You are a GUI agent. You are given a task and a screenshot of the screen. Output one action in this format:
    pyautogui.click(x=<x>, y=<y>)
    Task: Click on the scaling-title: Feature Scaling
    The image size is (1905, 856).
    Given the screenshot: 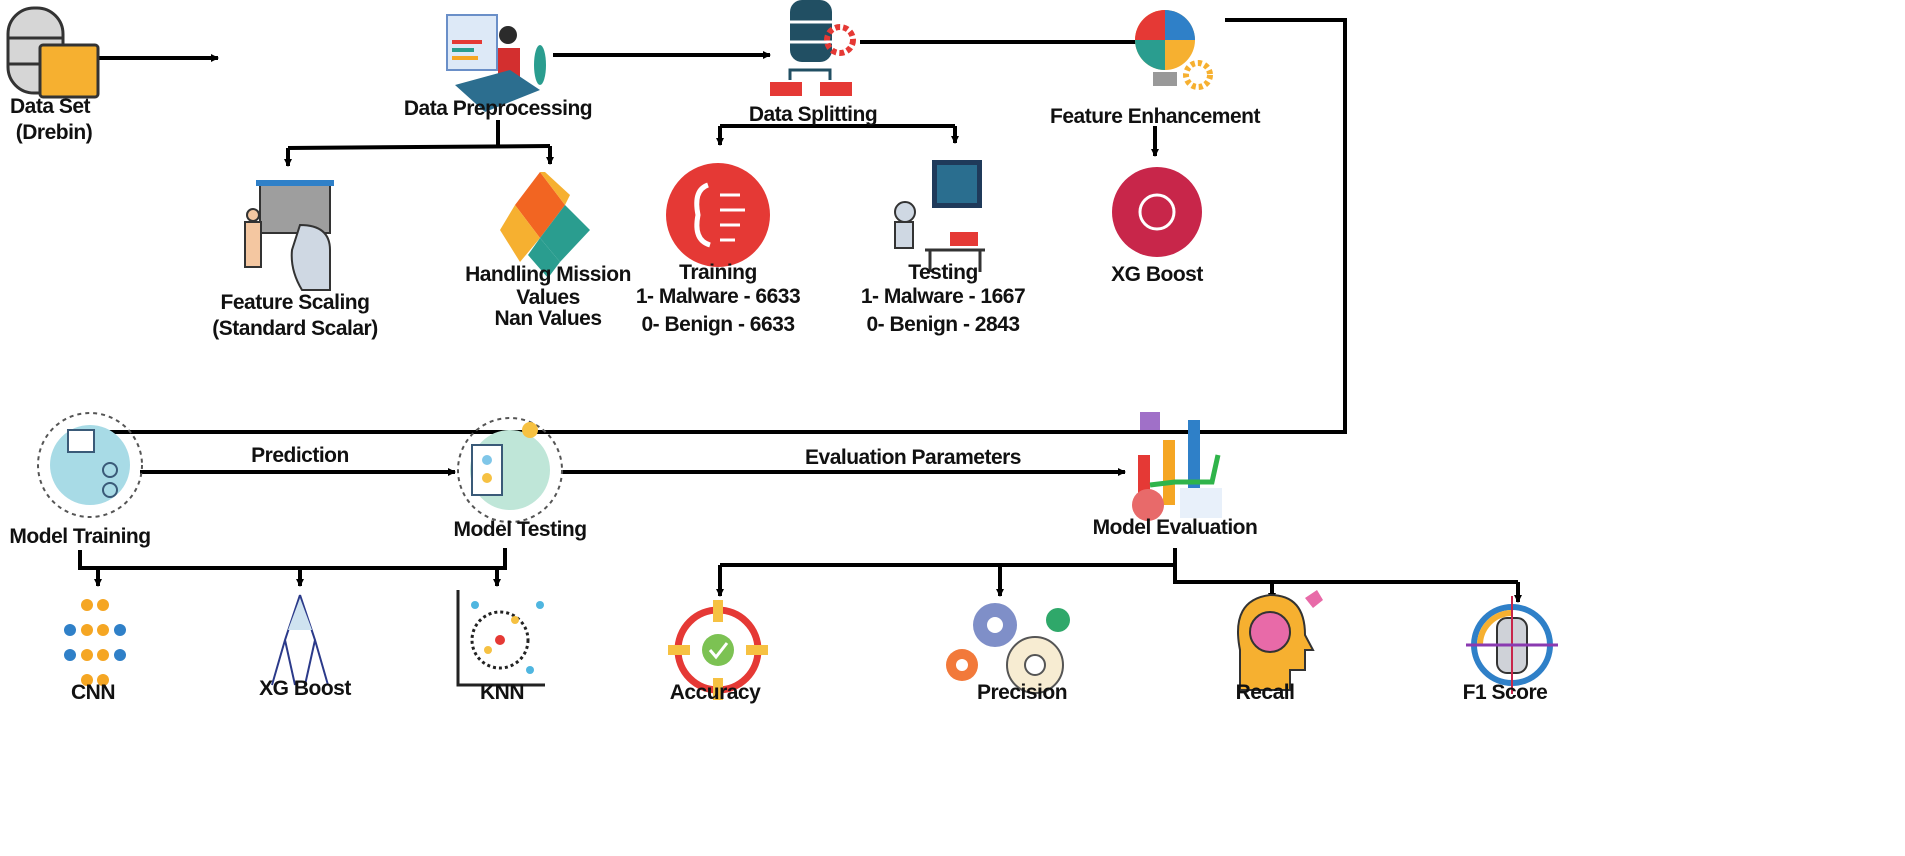 What is the action you would take?
    pyautogui.click(x=295, y=302)
    